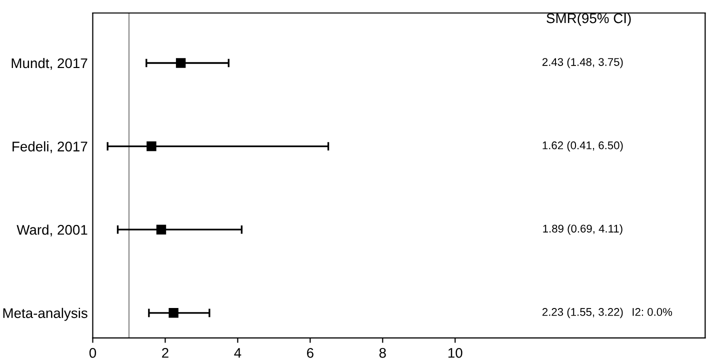 This screenshot has height=361, width=708. What do you see at coordinates (382, 353) in the screenshot?
I see `x-tick-label: 8` at bounding box center [382, 353].